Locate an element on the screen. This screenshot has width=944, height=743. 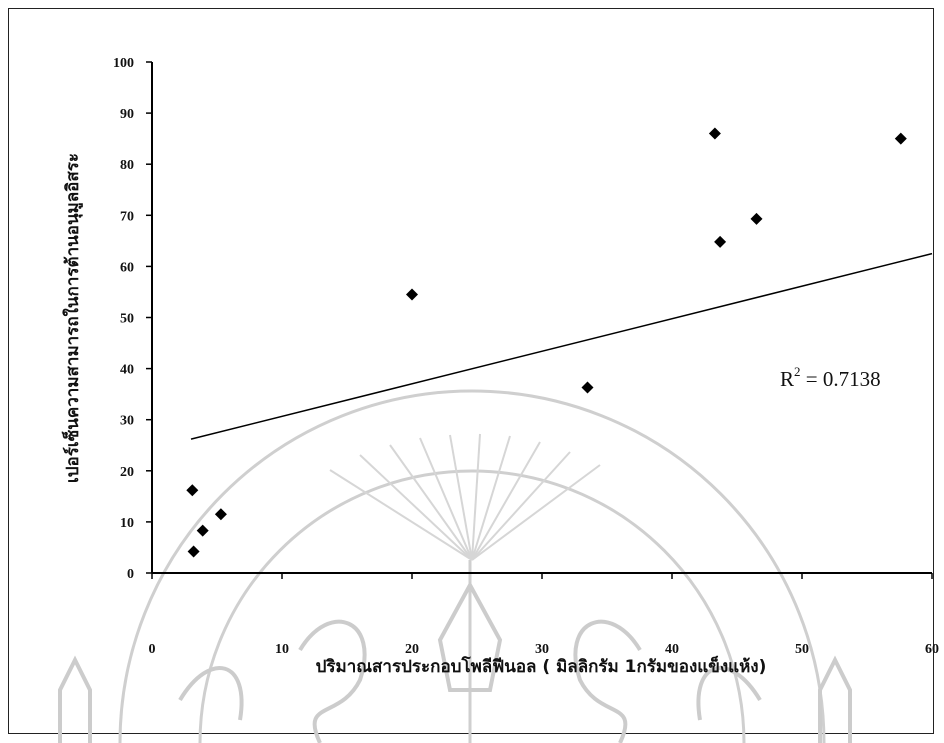
y-tick-label: 80 is located at coordinates (127, 165).